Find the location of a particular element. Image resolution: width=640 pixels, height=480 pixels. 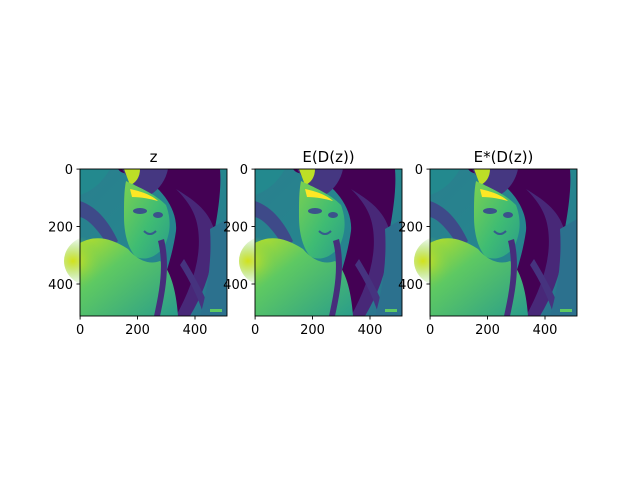

subplot-title: z is located at coordinates (154, 157).